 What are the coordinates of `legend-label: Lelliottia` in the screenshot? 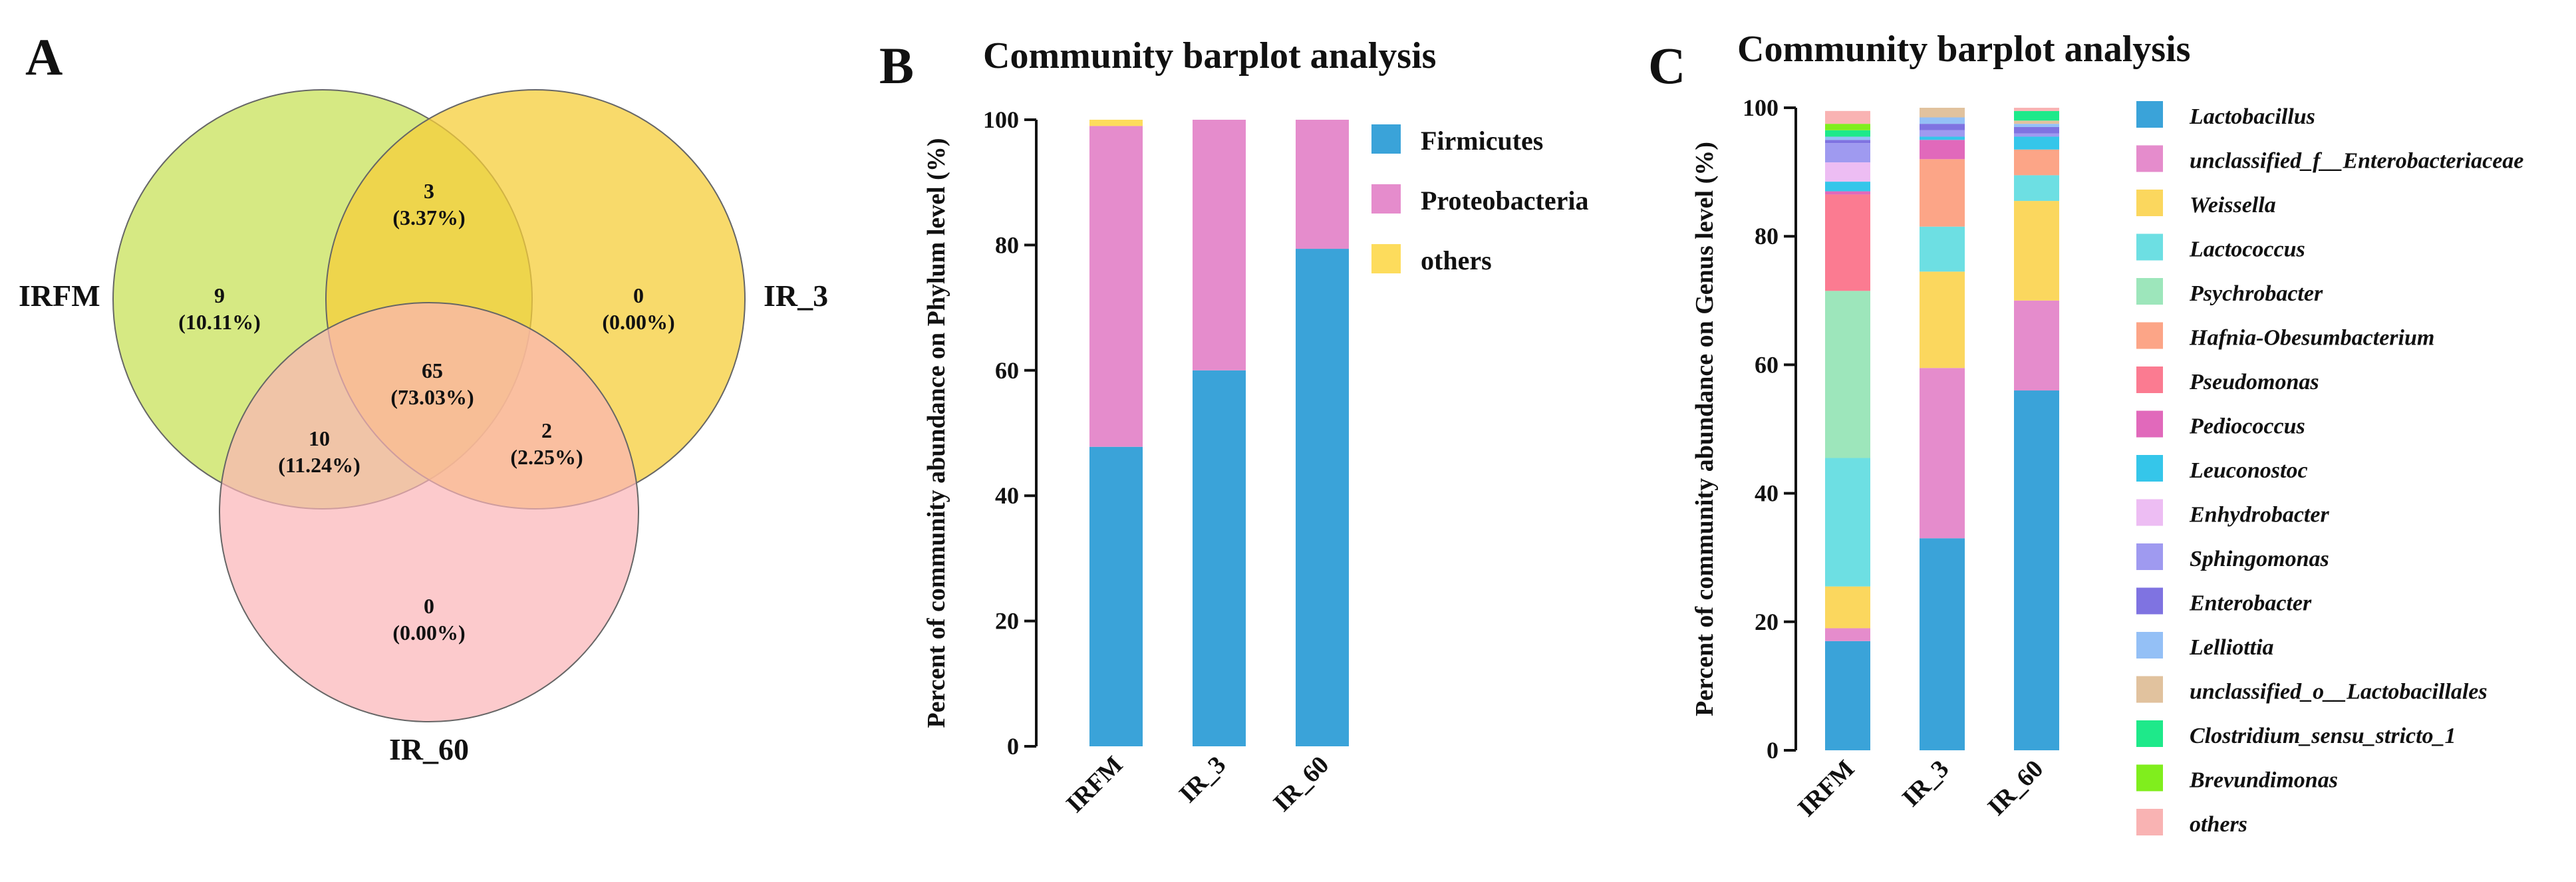 It's located at (2231, 647).